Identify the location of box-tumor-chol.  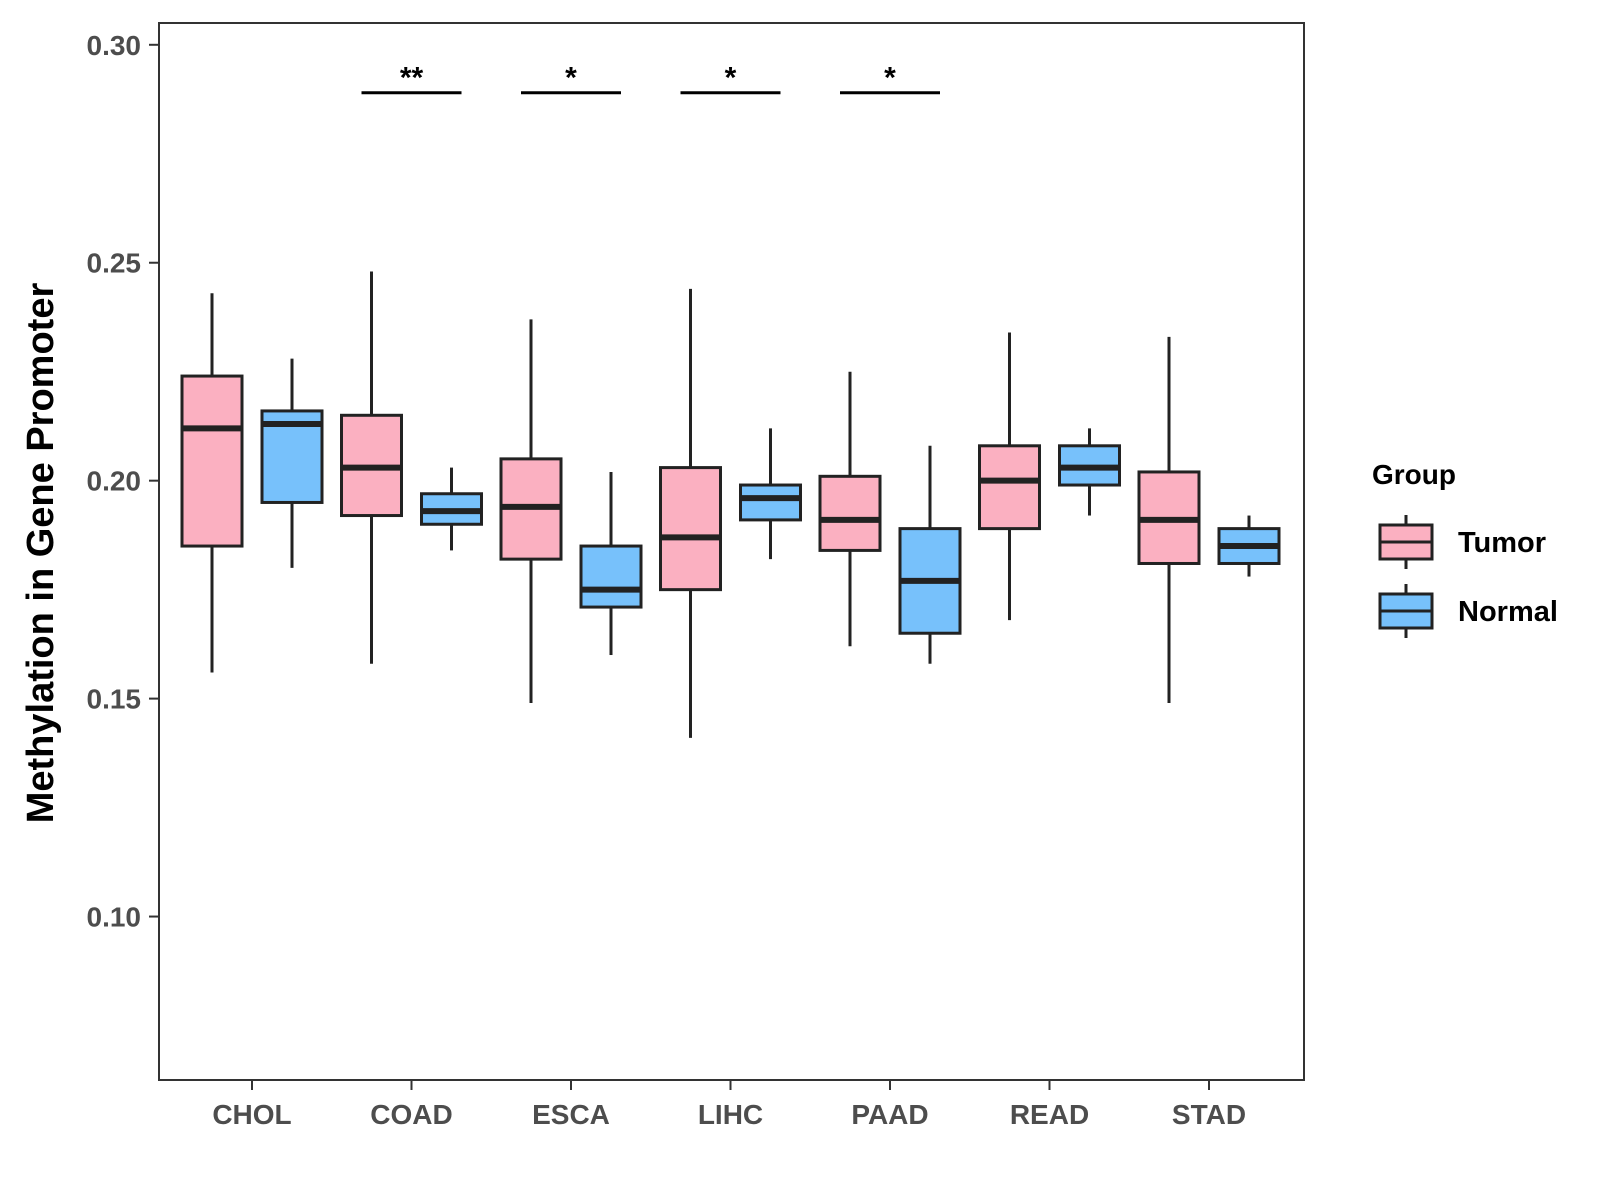
(212, 483).